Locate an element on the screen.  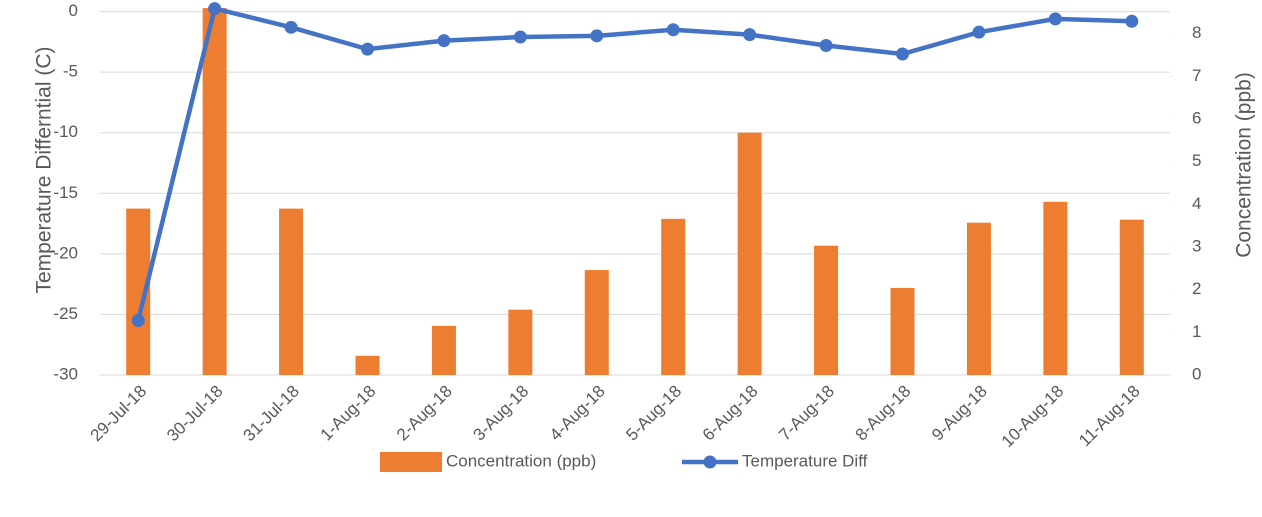
x-tick-label: 3-Aug-18 is located at coordinates (500, 413).